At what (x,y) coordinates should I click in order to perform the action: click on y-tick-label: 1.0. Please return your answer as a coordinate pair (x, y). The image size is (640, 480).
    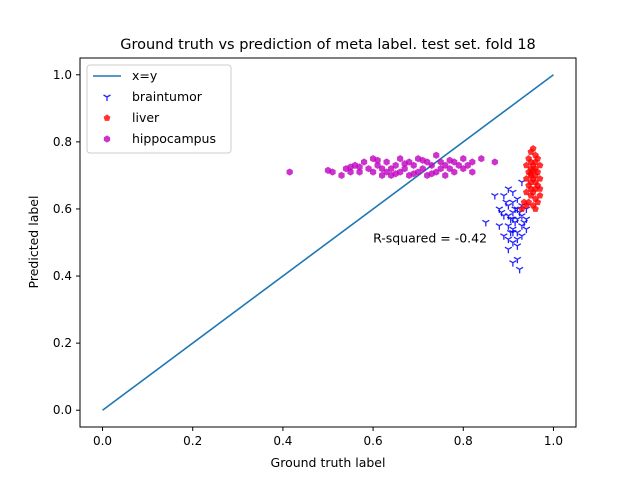
    Looking at the image, I should click on (62, 75).